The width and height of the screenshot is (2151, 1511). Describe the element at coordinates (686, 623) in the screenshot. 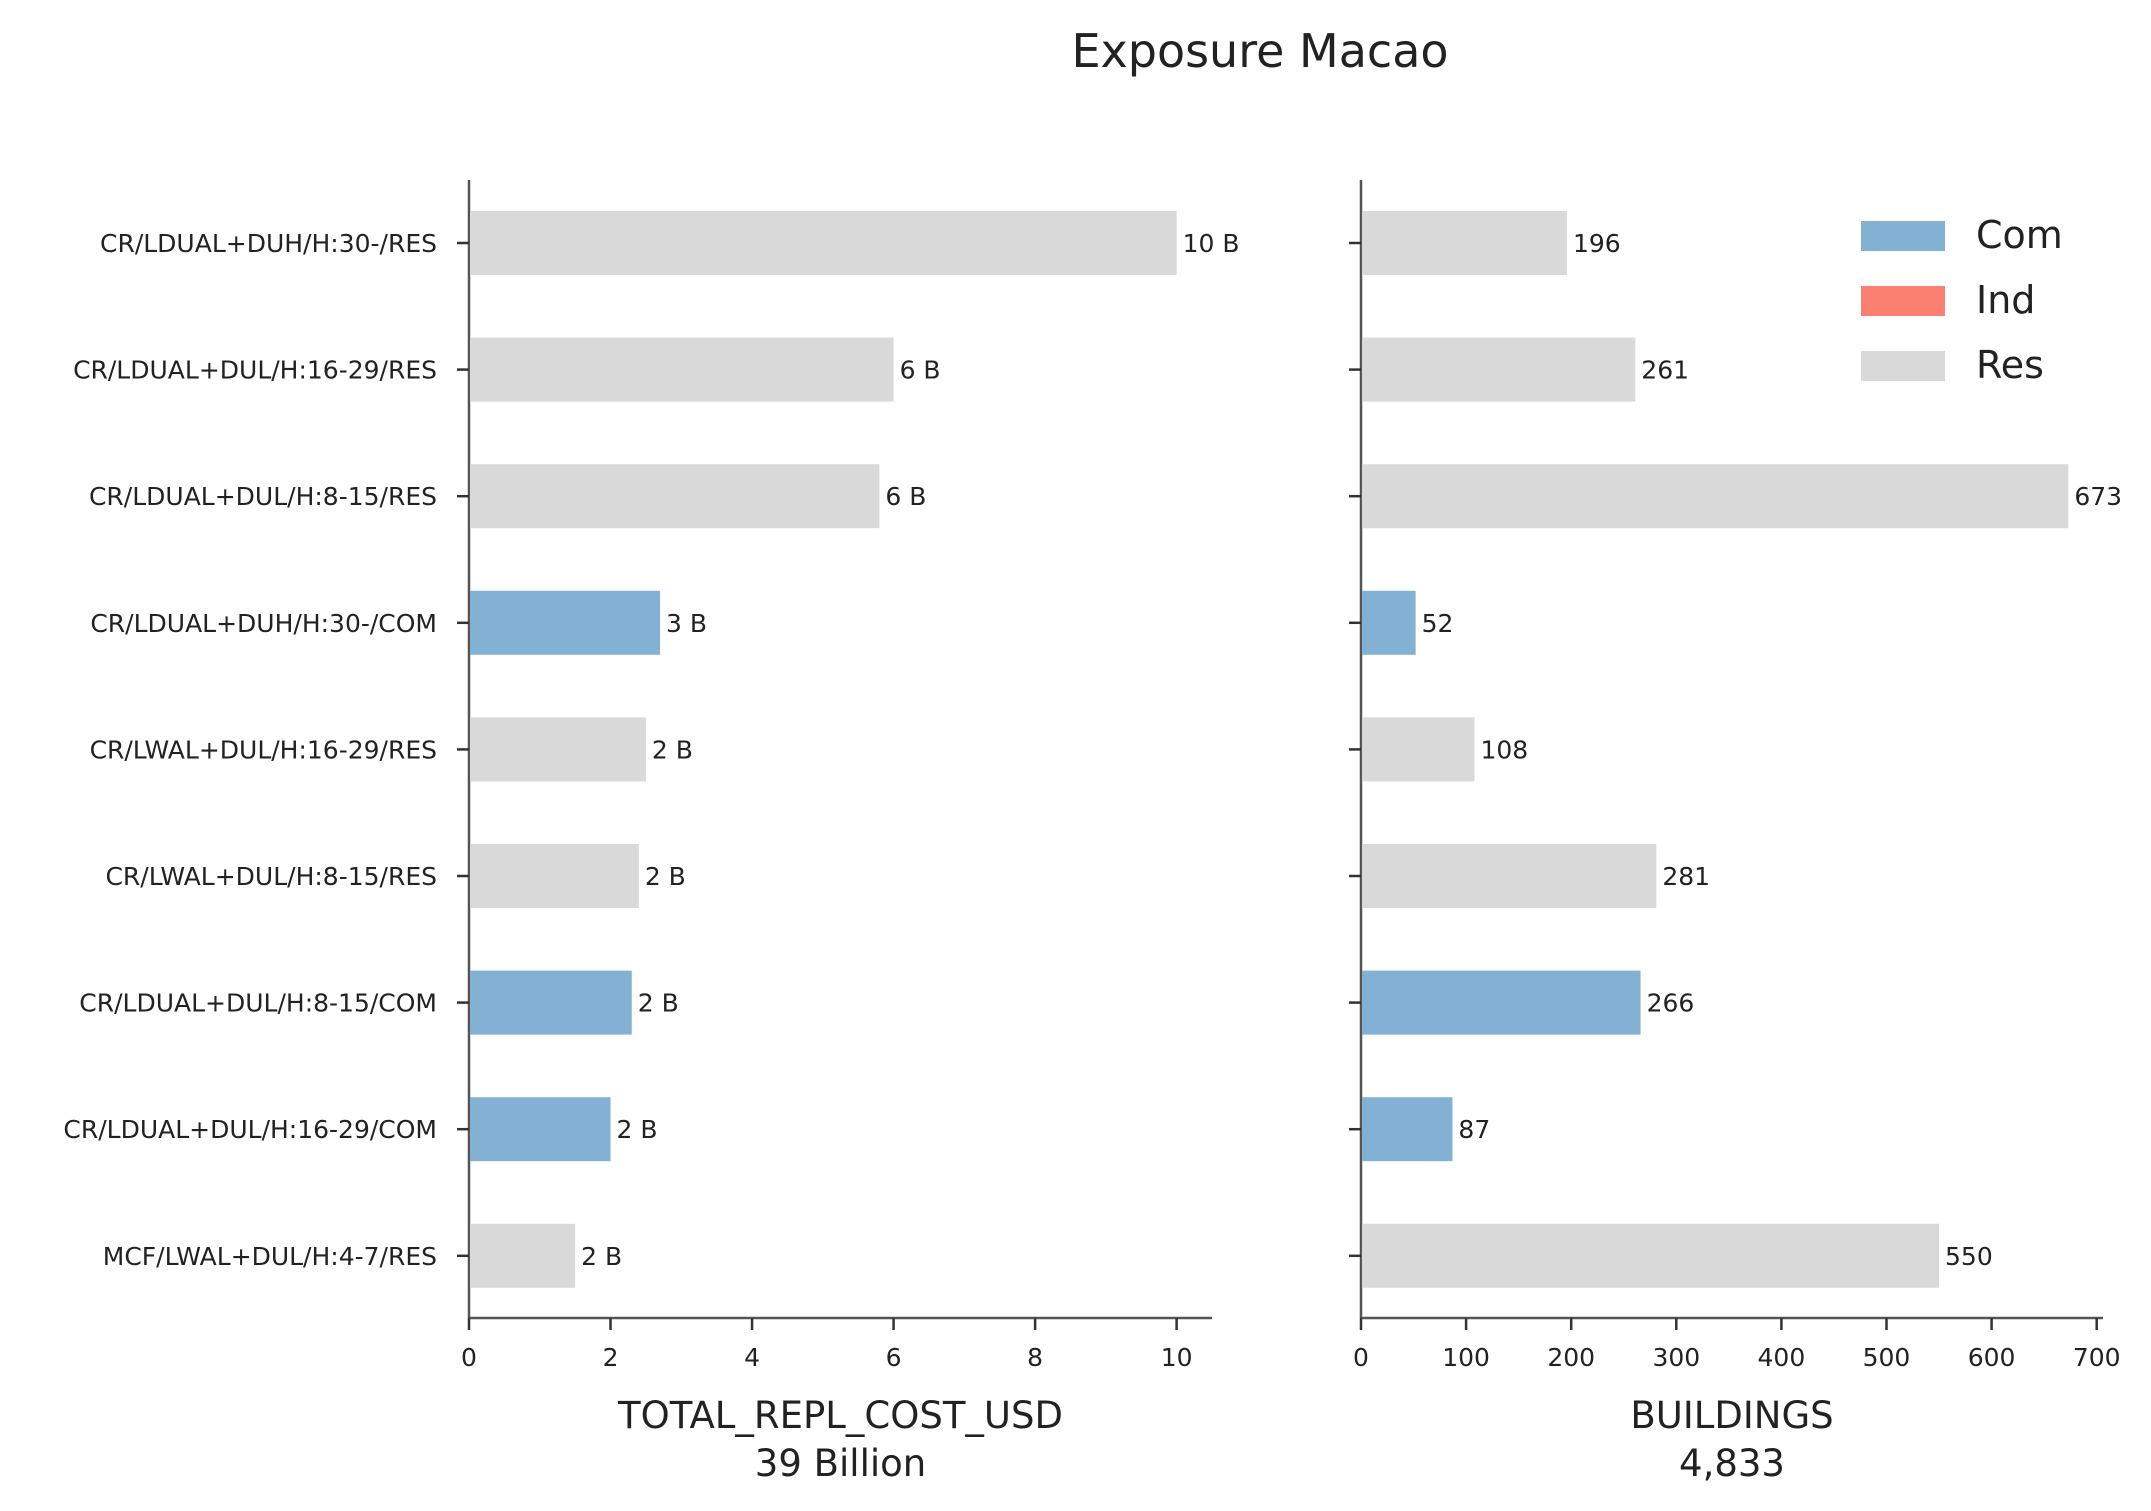

I see `data-label: 3 B` at that location.